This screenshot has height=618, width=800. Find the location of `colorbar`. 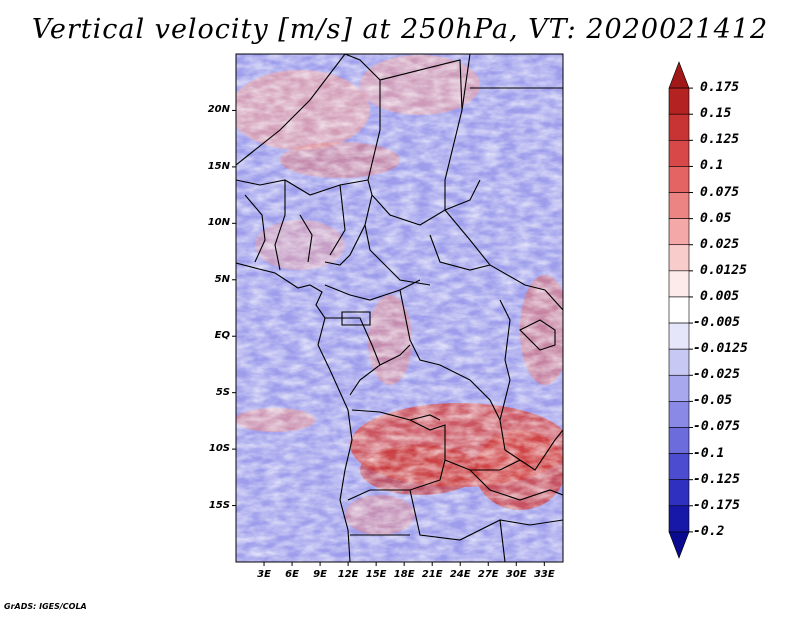

colorbar is located at coordinates (680, 310).